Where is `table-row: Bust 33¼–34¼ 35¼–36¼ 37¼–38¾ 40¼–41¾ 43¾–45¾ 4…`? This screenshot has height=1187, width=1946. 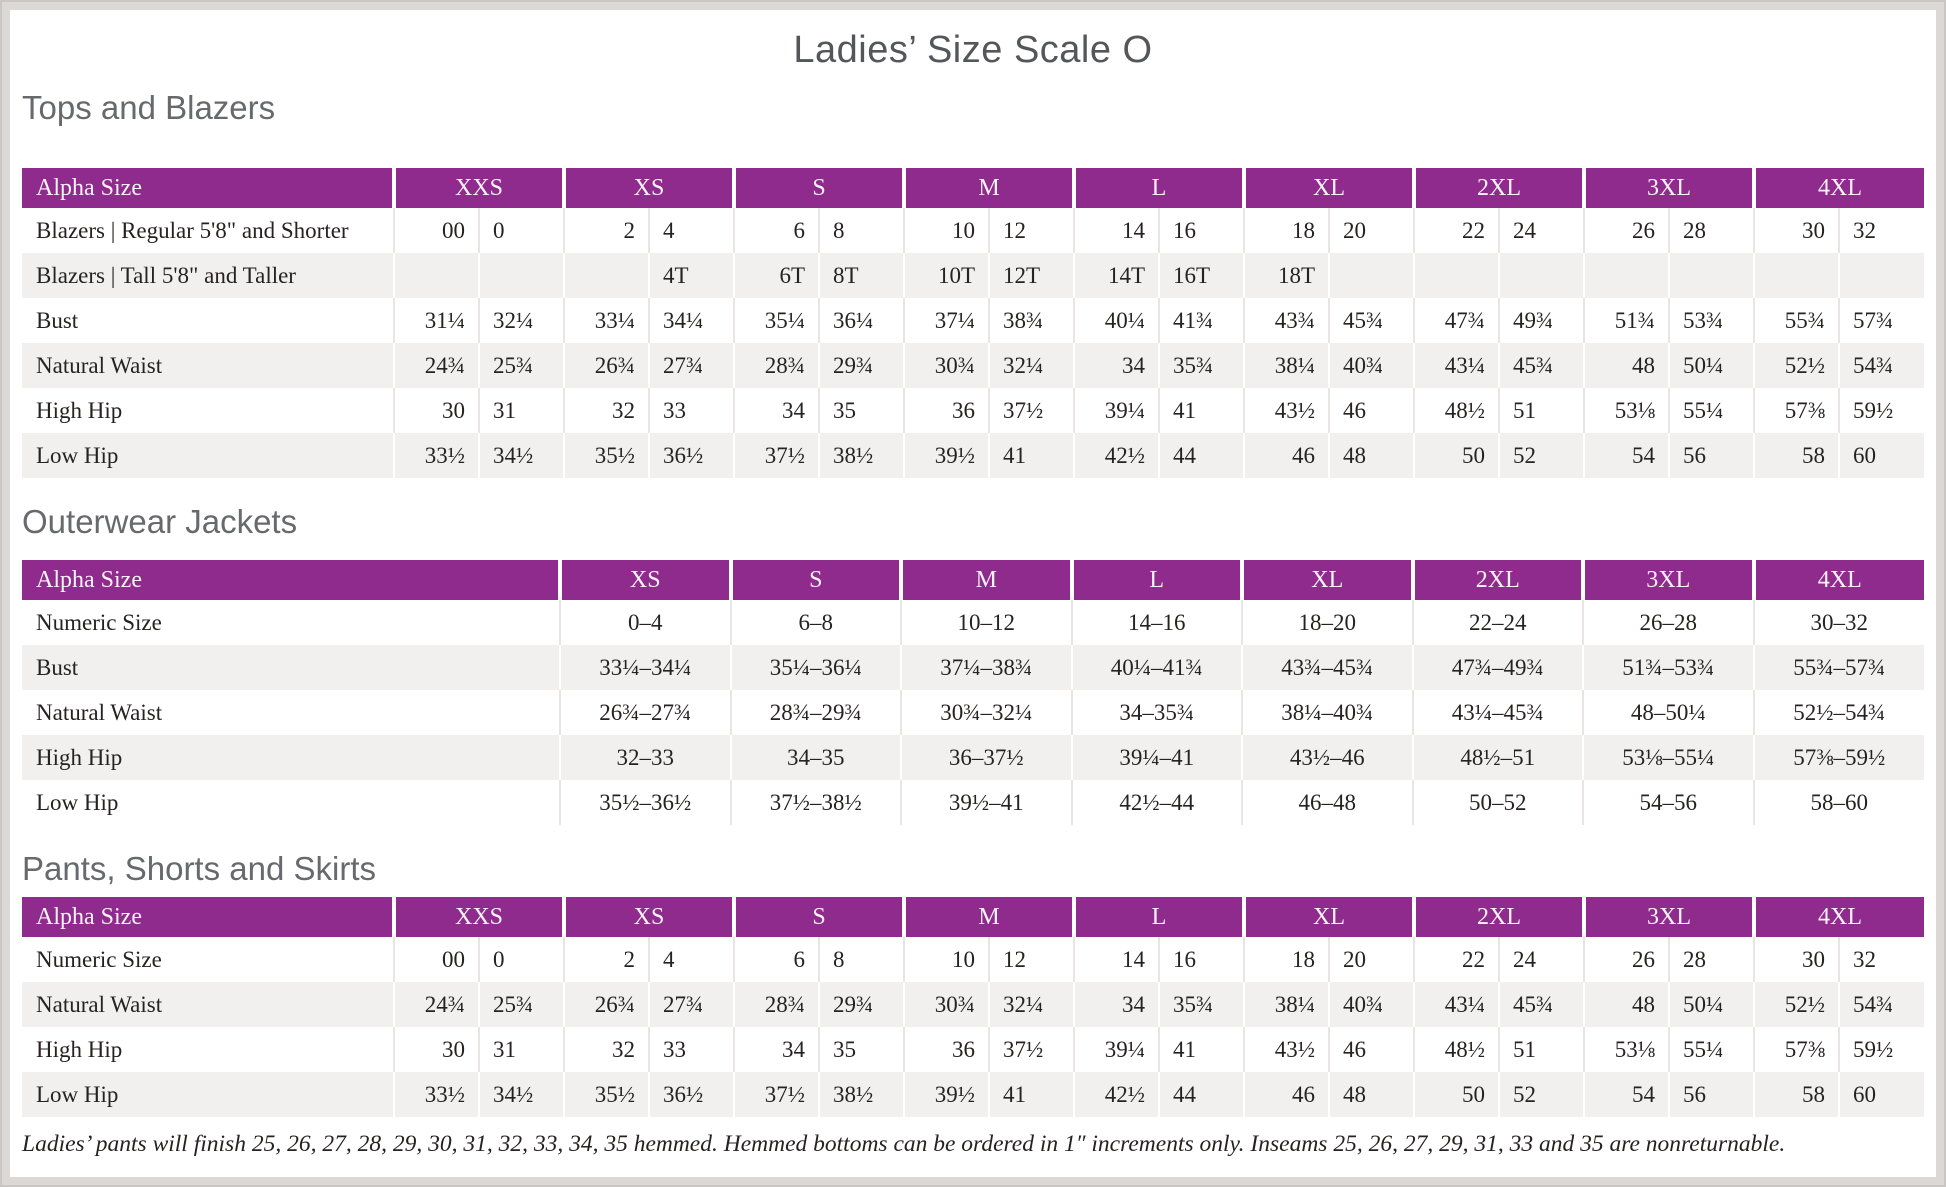 table-row: Bust 33¼–34¼ 35¼–36¼ 37¼–38¾ 40¼–41¾ 43¾–45¾ 4… is located at coordinates (973, 667).